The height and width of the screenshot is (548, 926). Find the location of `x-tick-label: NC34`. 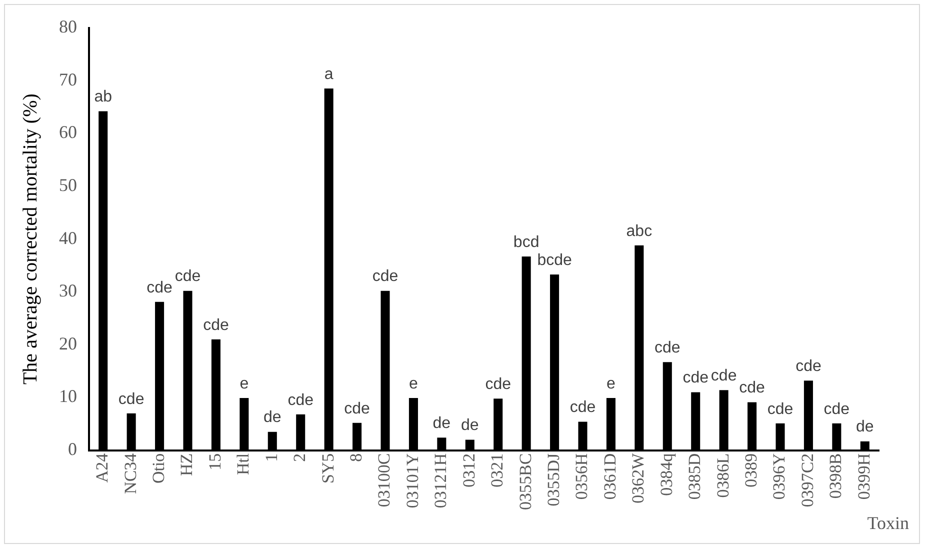

x-tick-label: NC34 is located at coordinates (130, 473).